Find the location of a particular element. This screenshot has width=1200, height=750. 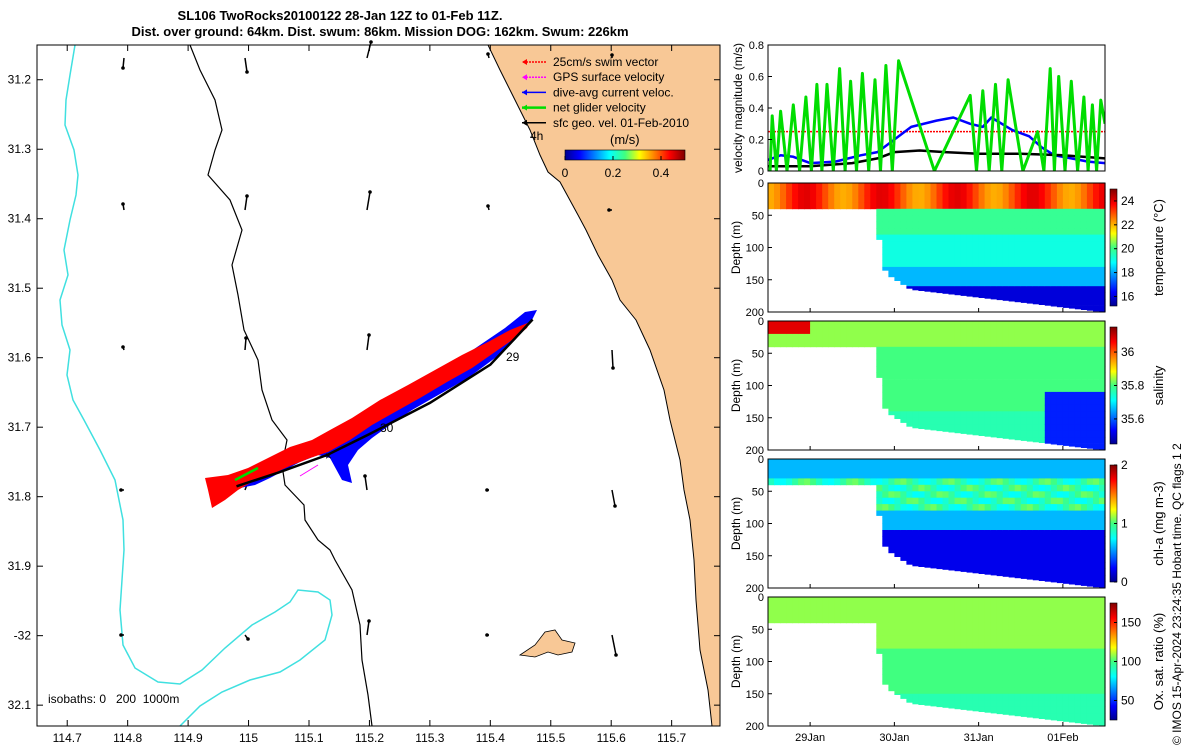

geo-velocity-arrow is located at coordinates (123, 348).